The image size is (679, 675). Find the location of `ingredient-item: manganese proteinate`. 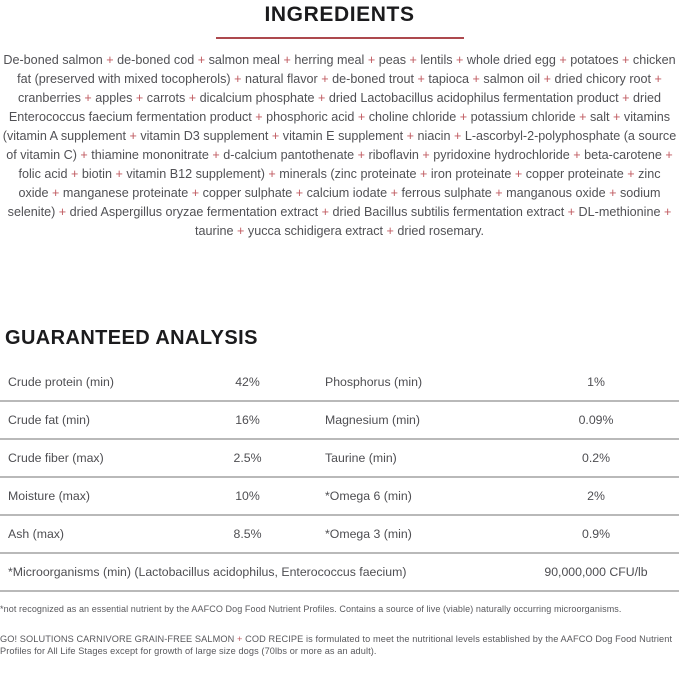

ingredient-item: manganese proteinate is located at coordinates (125, 193).